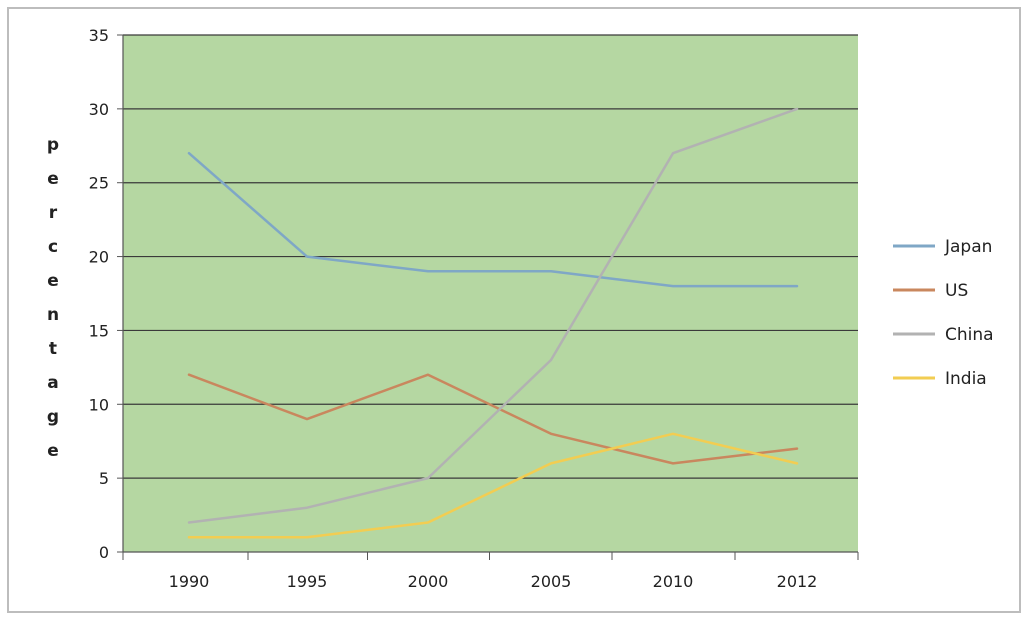  Describe the element at coordinates (99, 183) in the screenshot. I see `y-tick-label: 25` at that location.